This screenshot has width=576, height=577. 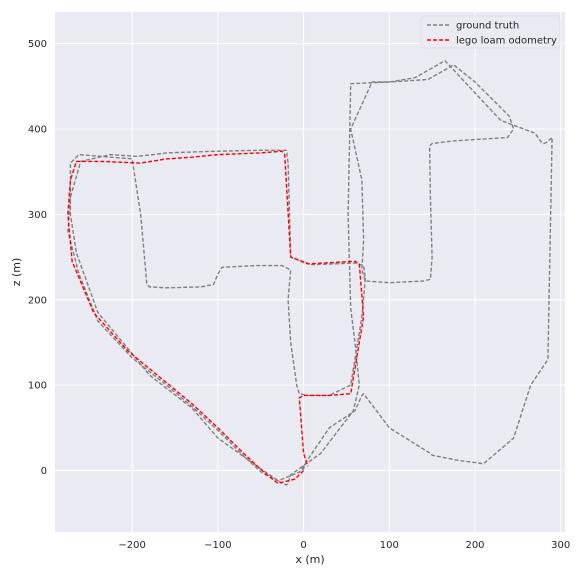 I want to click on x-tick-label: −200, so click(x=131, y=545).